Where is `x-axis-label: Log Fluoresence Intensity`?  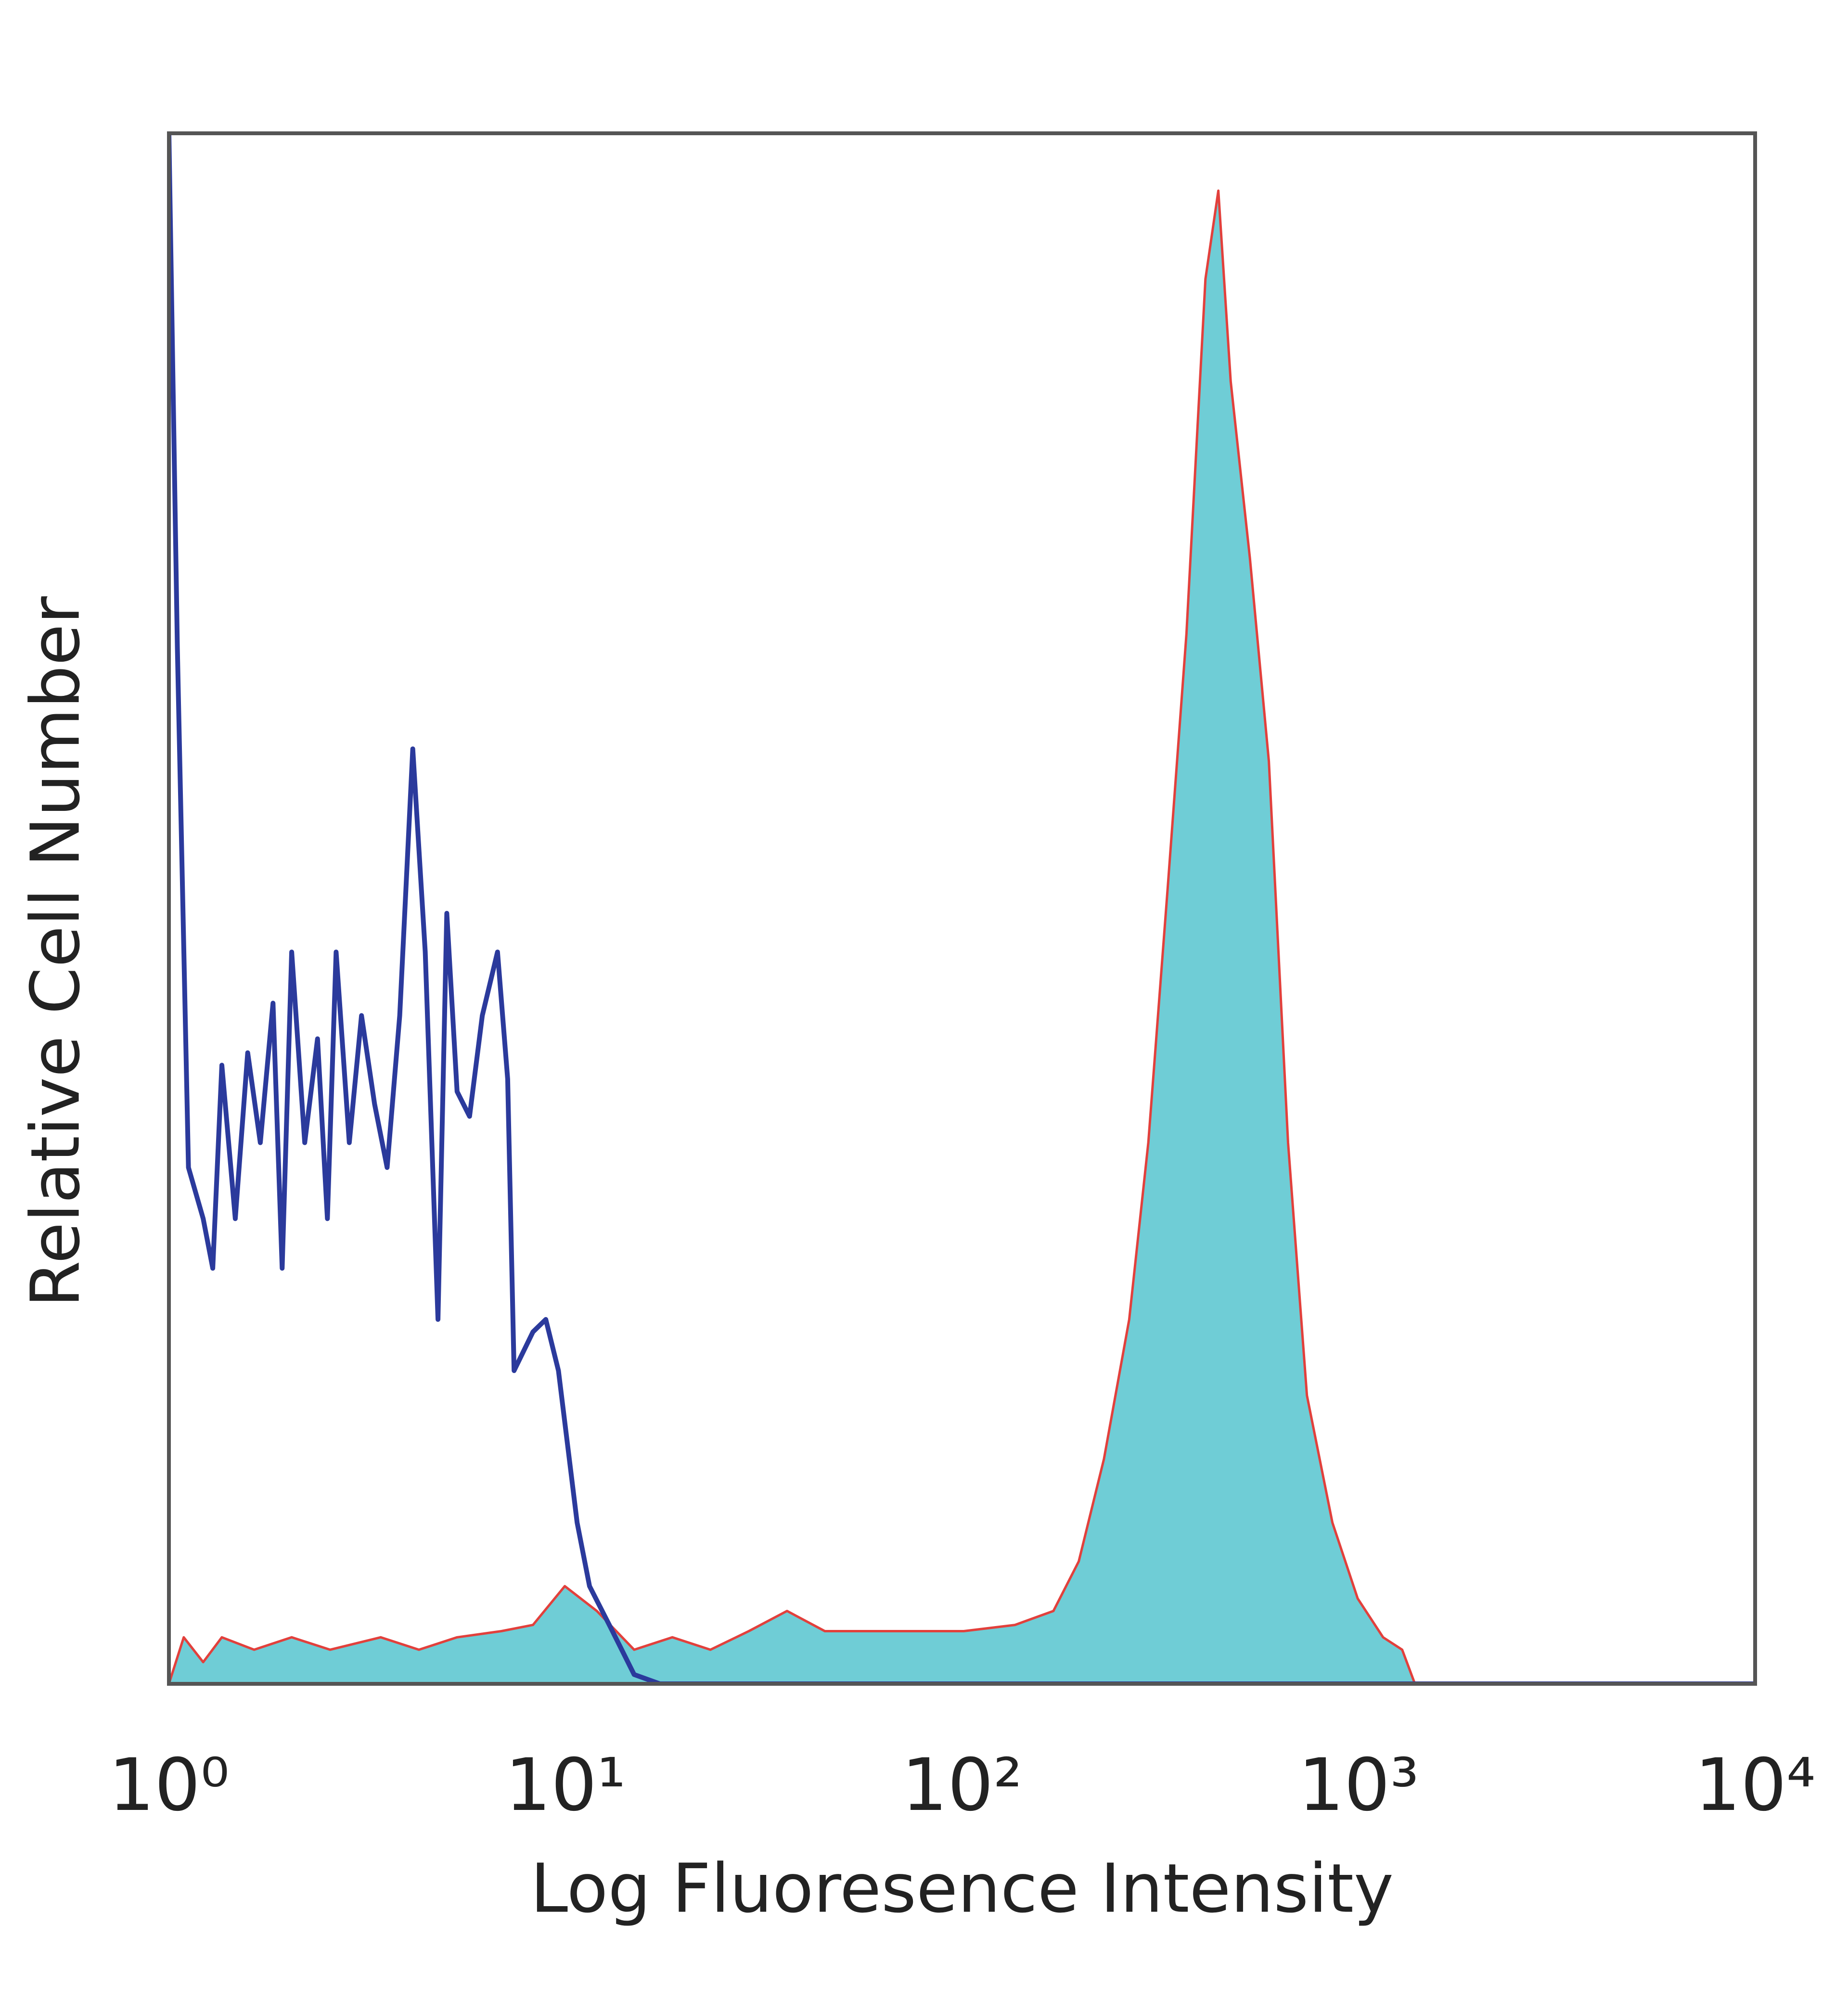 x-axis-label: Log Fluoresence Intensity is located at coordinates (962, 1889).